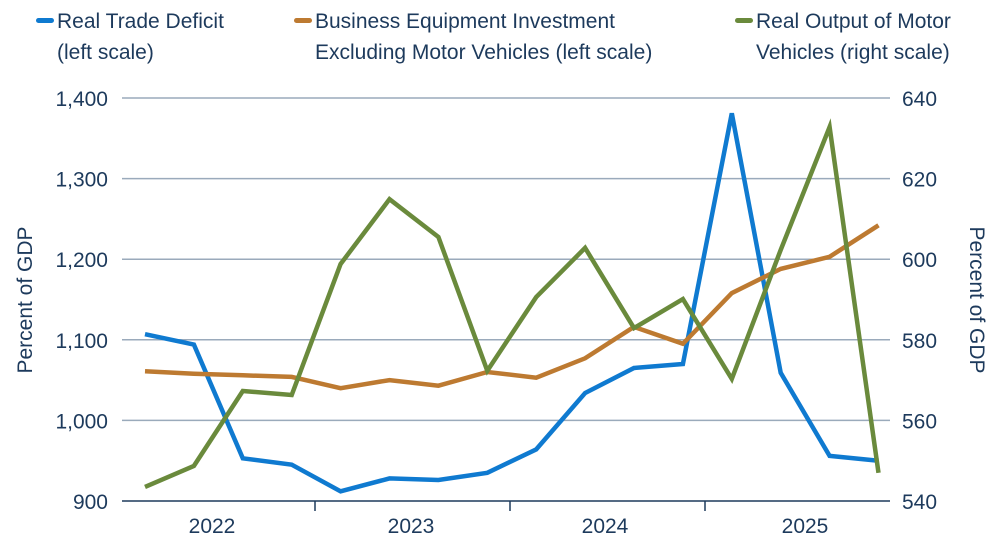 The image size is (1000, 552). I want to click on y-right-tick-label: 640, so click(919, 99).